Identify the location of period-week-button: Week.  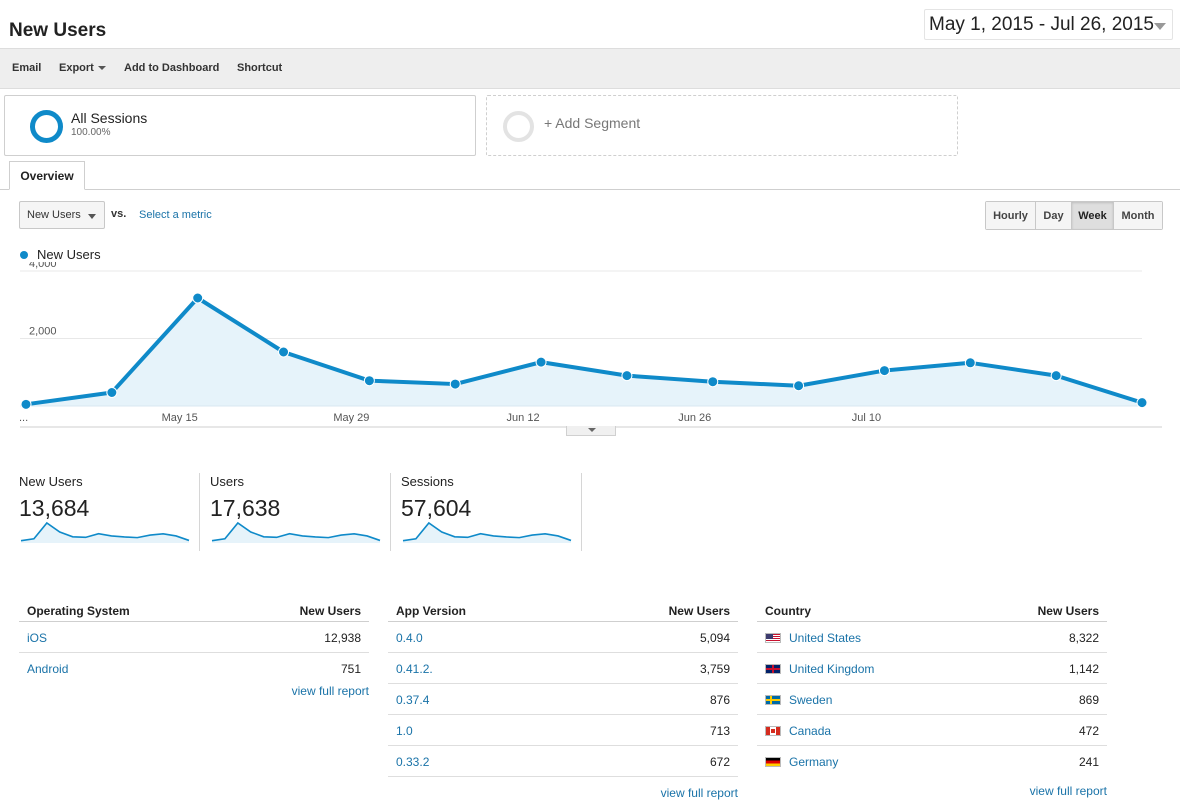
(1093, 215).